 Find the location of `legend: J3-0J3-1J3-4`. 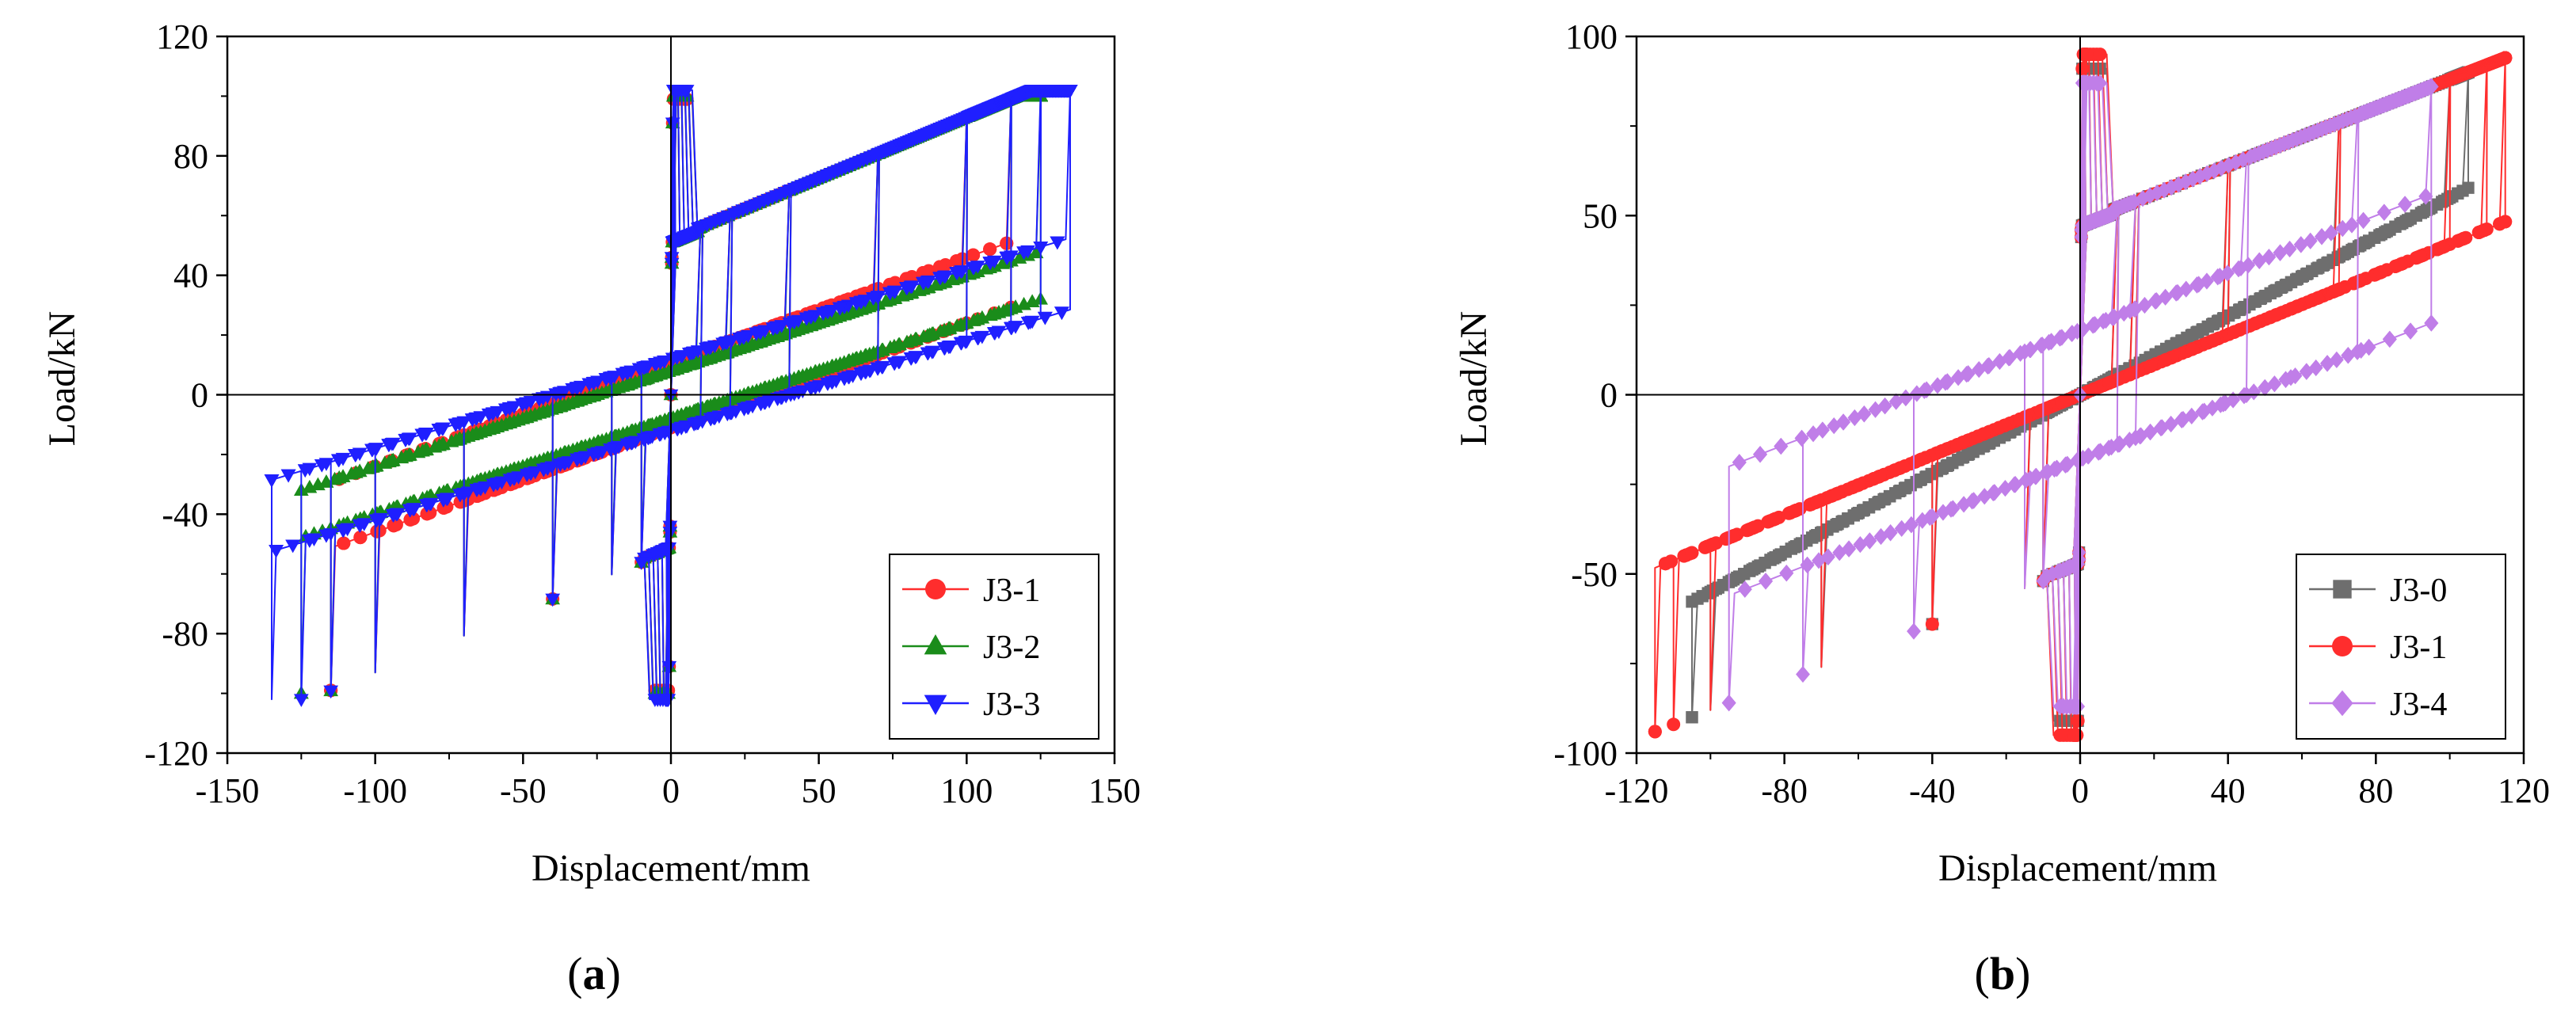

legend: J3-0J3-1J3-4 is located at coordinates (2401, 647).